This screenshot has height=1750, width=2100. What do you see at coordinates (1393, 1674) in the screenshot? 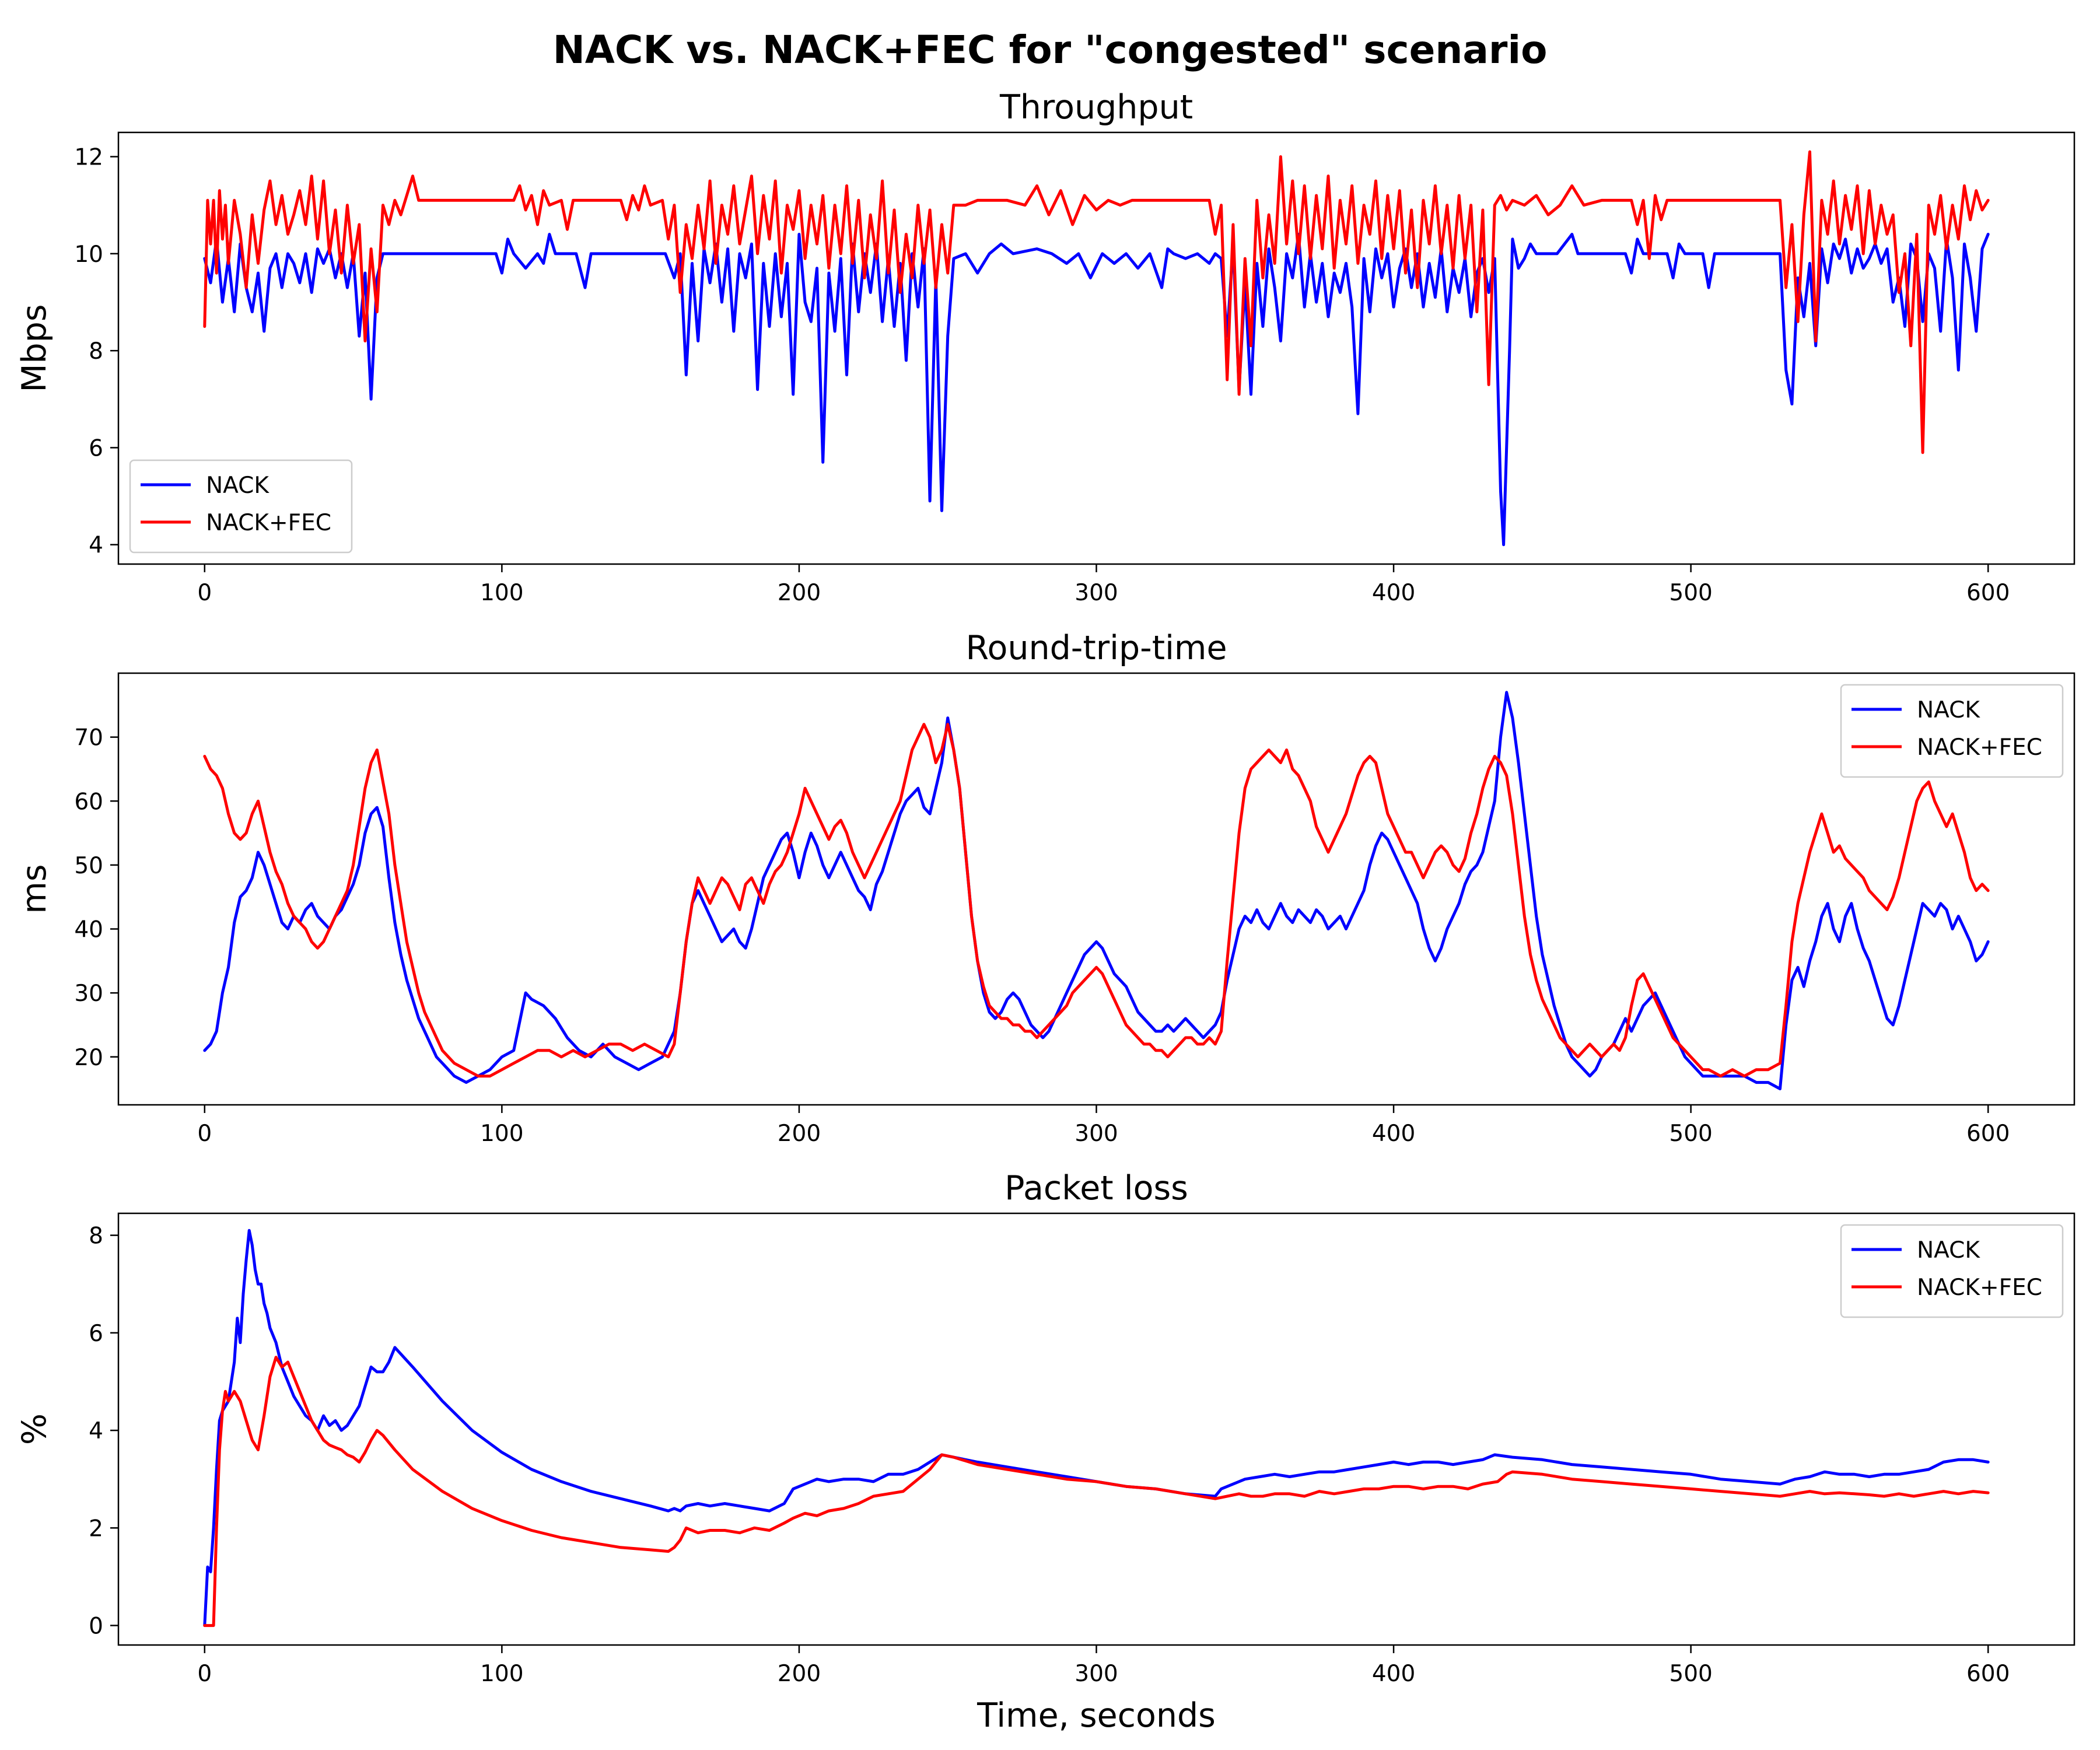
I see `chart-3-packet-loss-xtick-label-400: 400` at bounding box center [1393, 1674].